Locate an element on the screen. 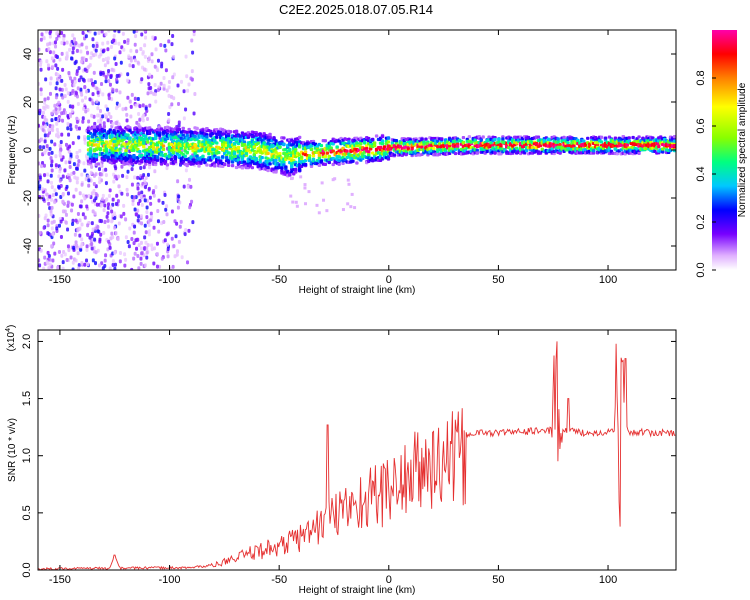  bottom-y-axis-label: SNR (10 * v/v) is located at coordinates (12, 450).